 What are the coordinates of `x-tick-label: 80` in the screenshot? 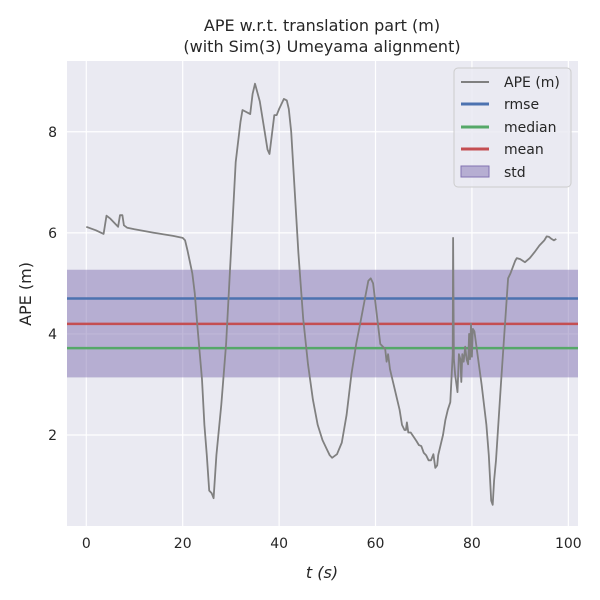 It's located at (472, 544).